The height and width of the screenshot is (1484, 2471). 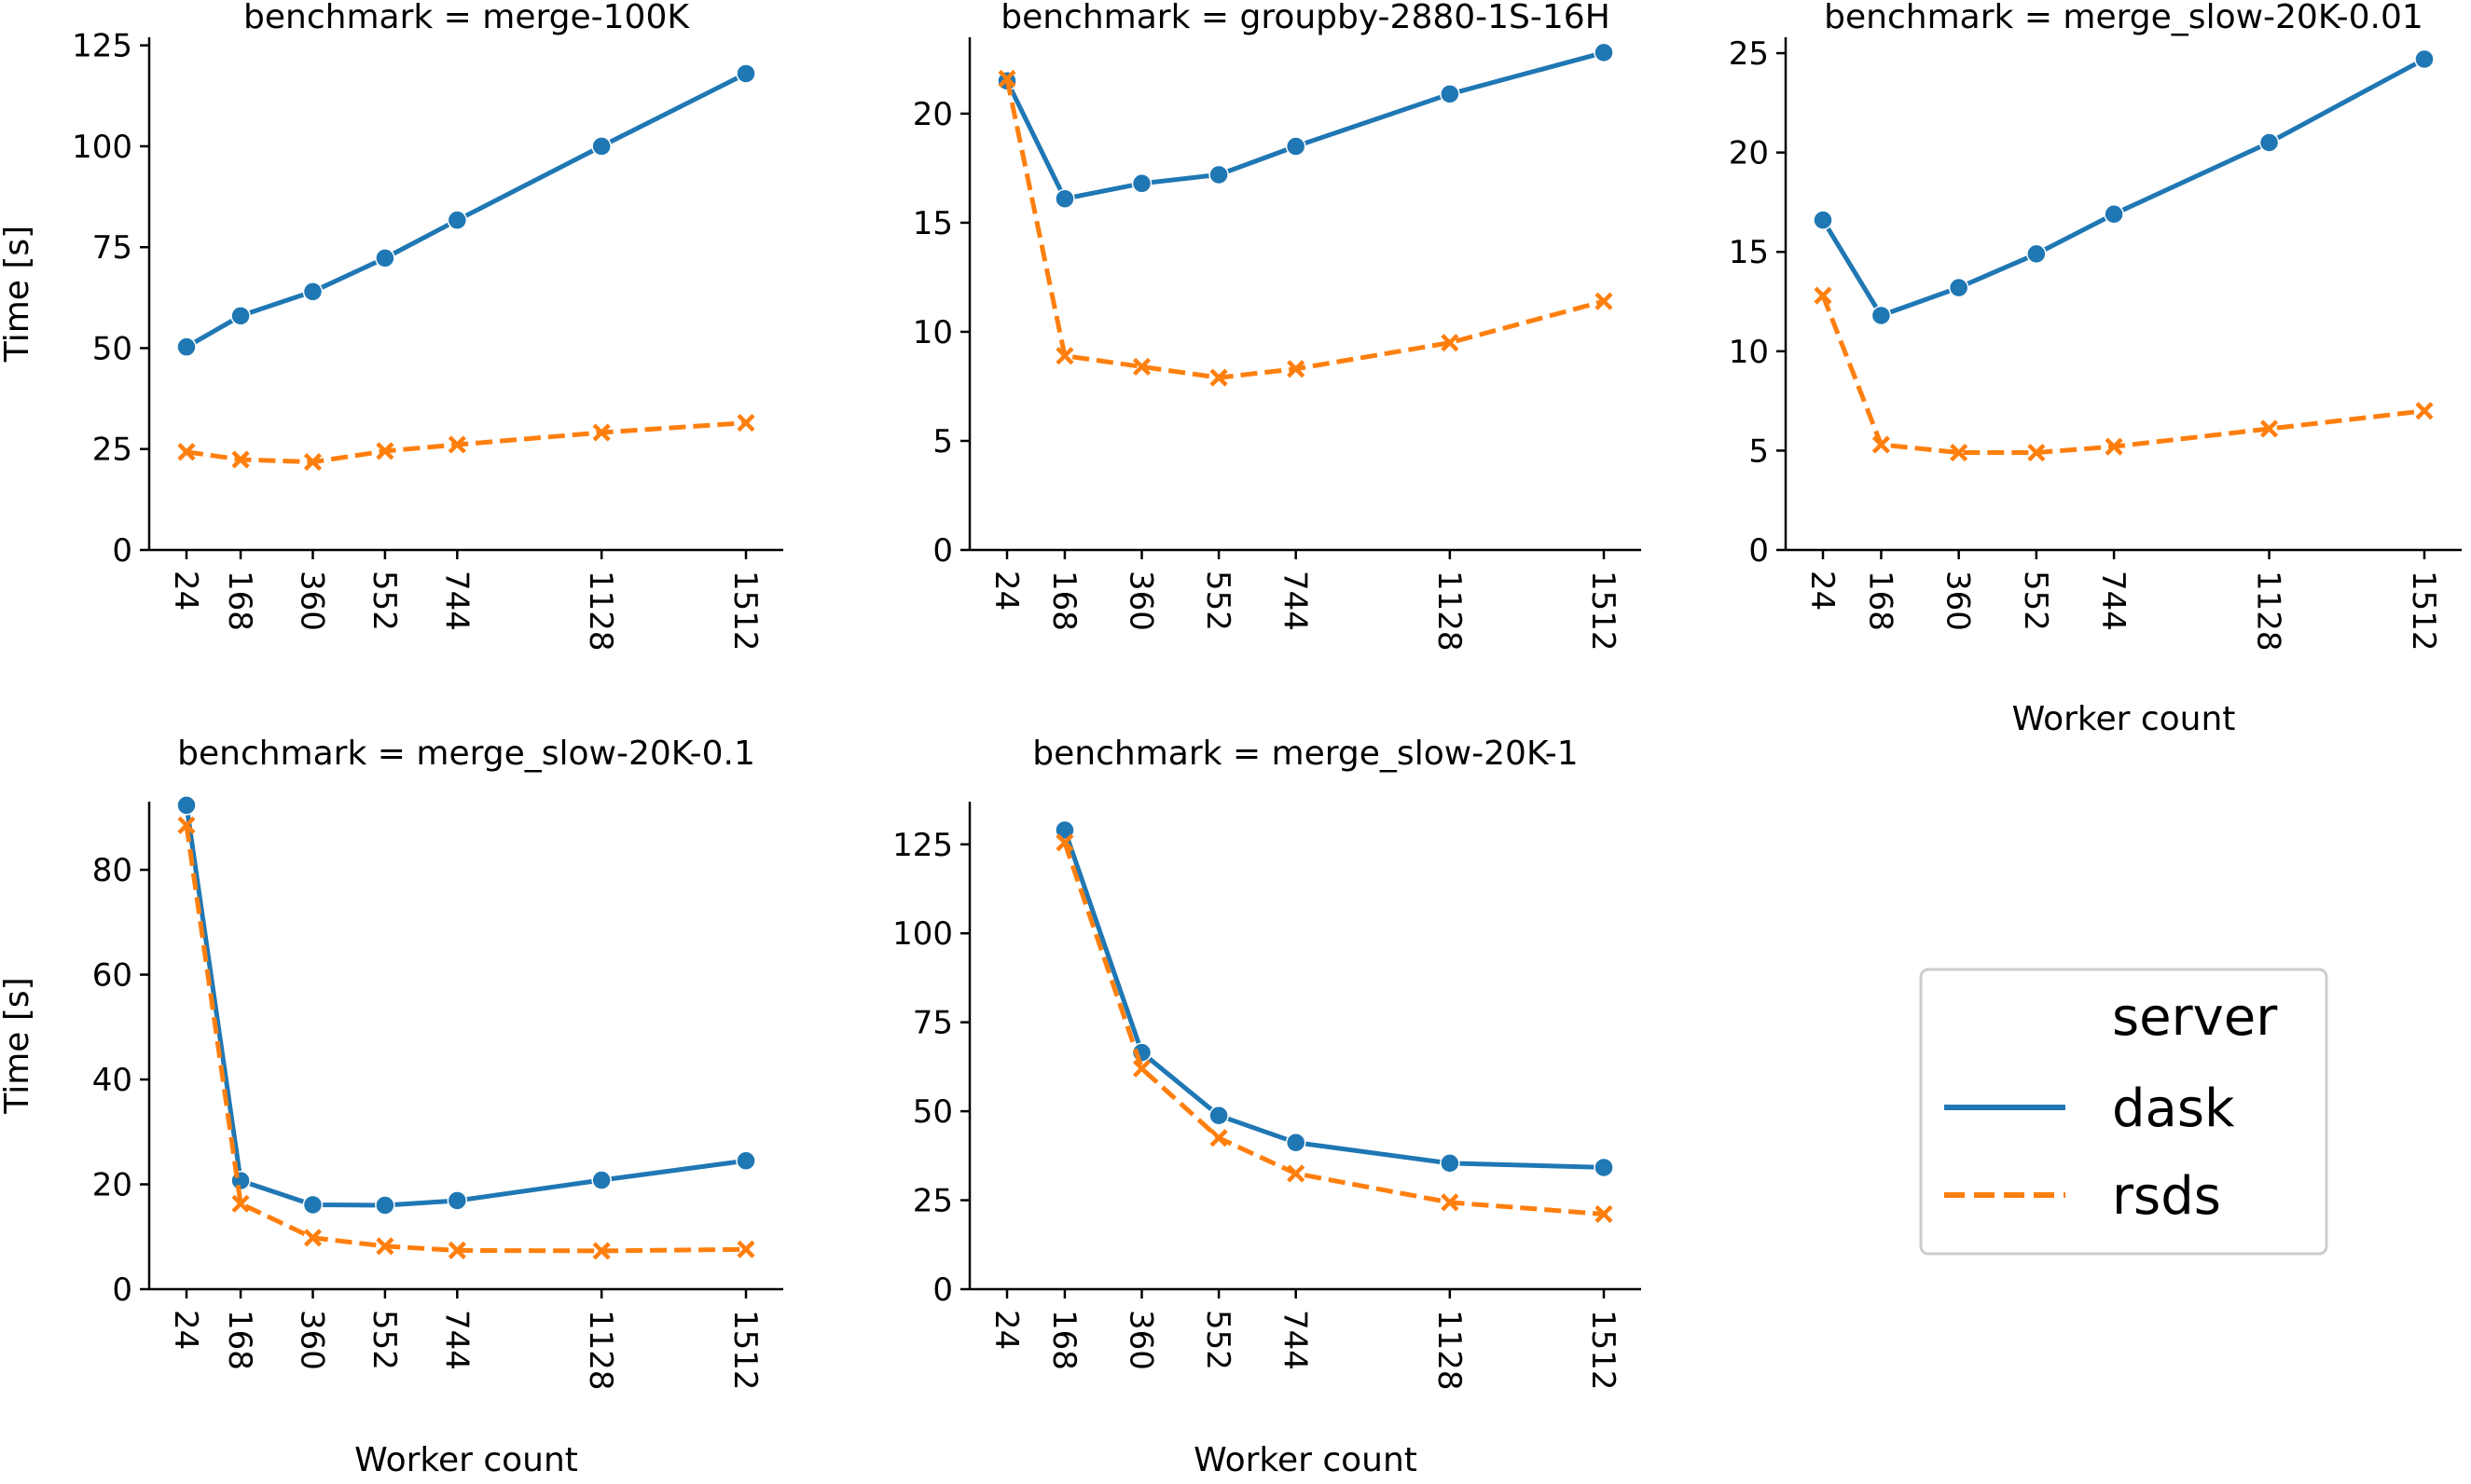 What do you see at coordinates (933, 1023) in the screenshot?
I see `y-tick-label: 75` at bounding box center [933, 1023].